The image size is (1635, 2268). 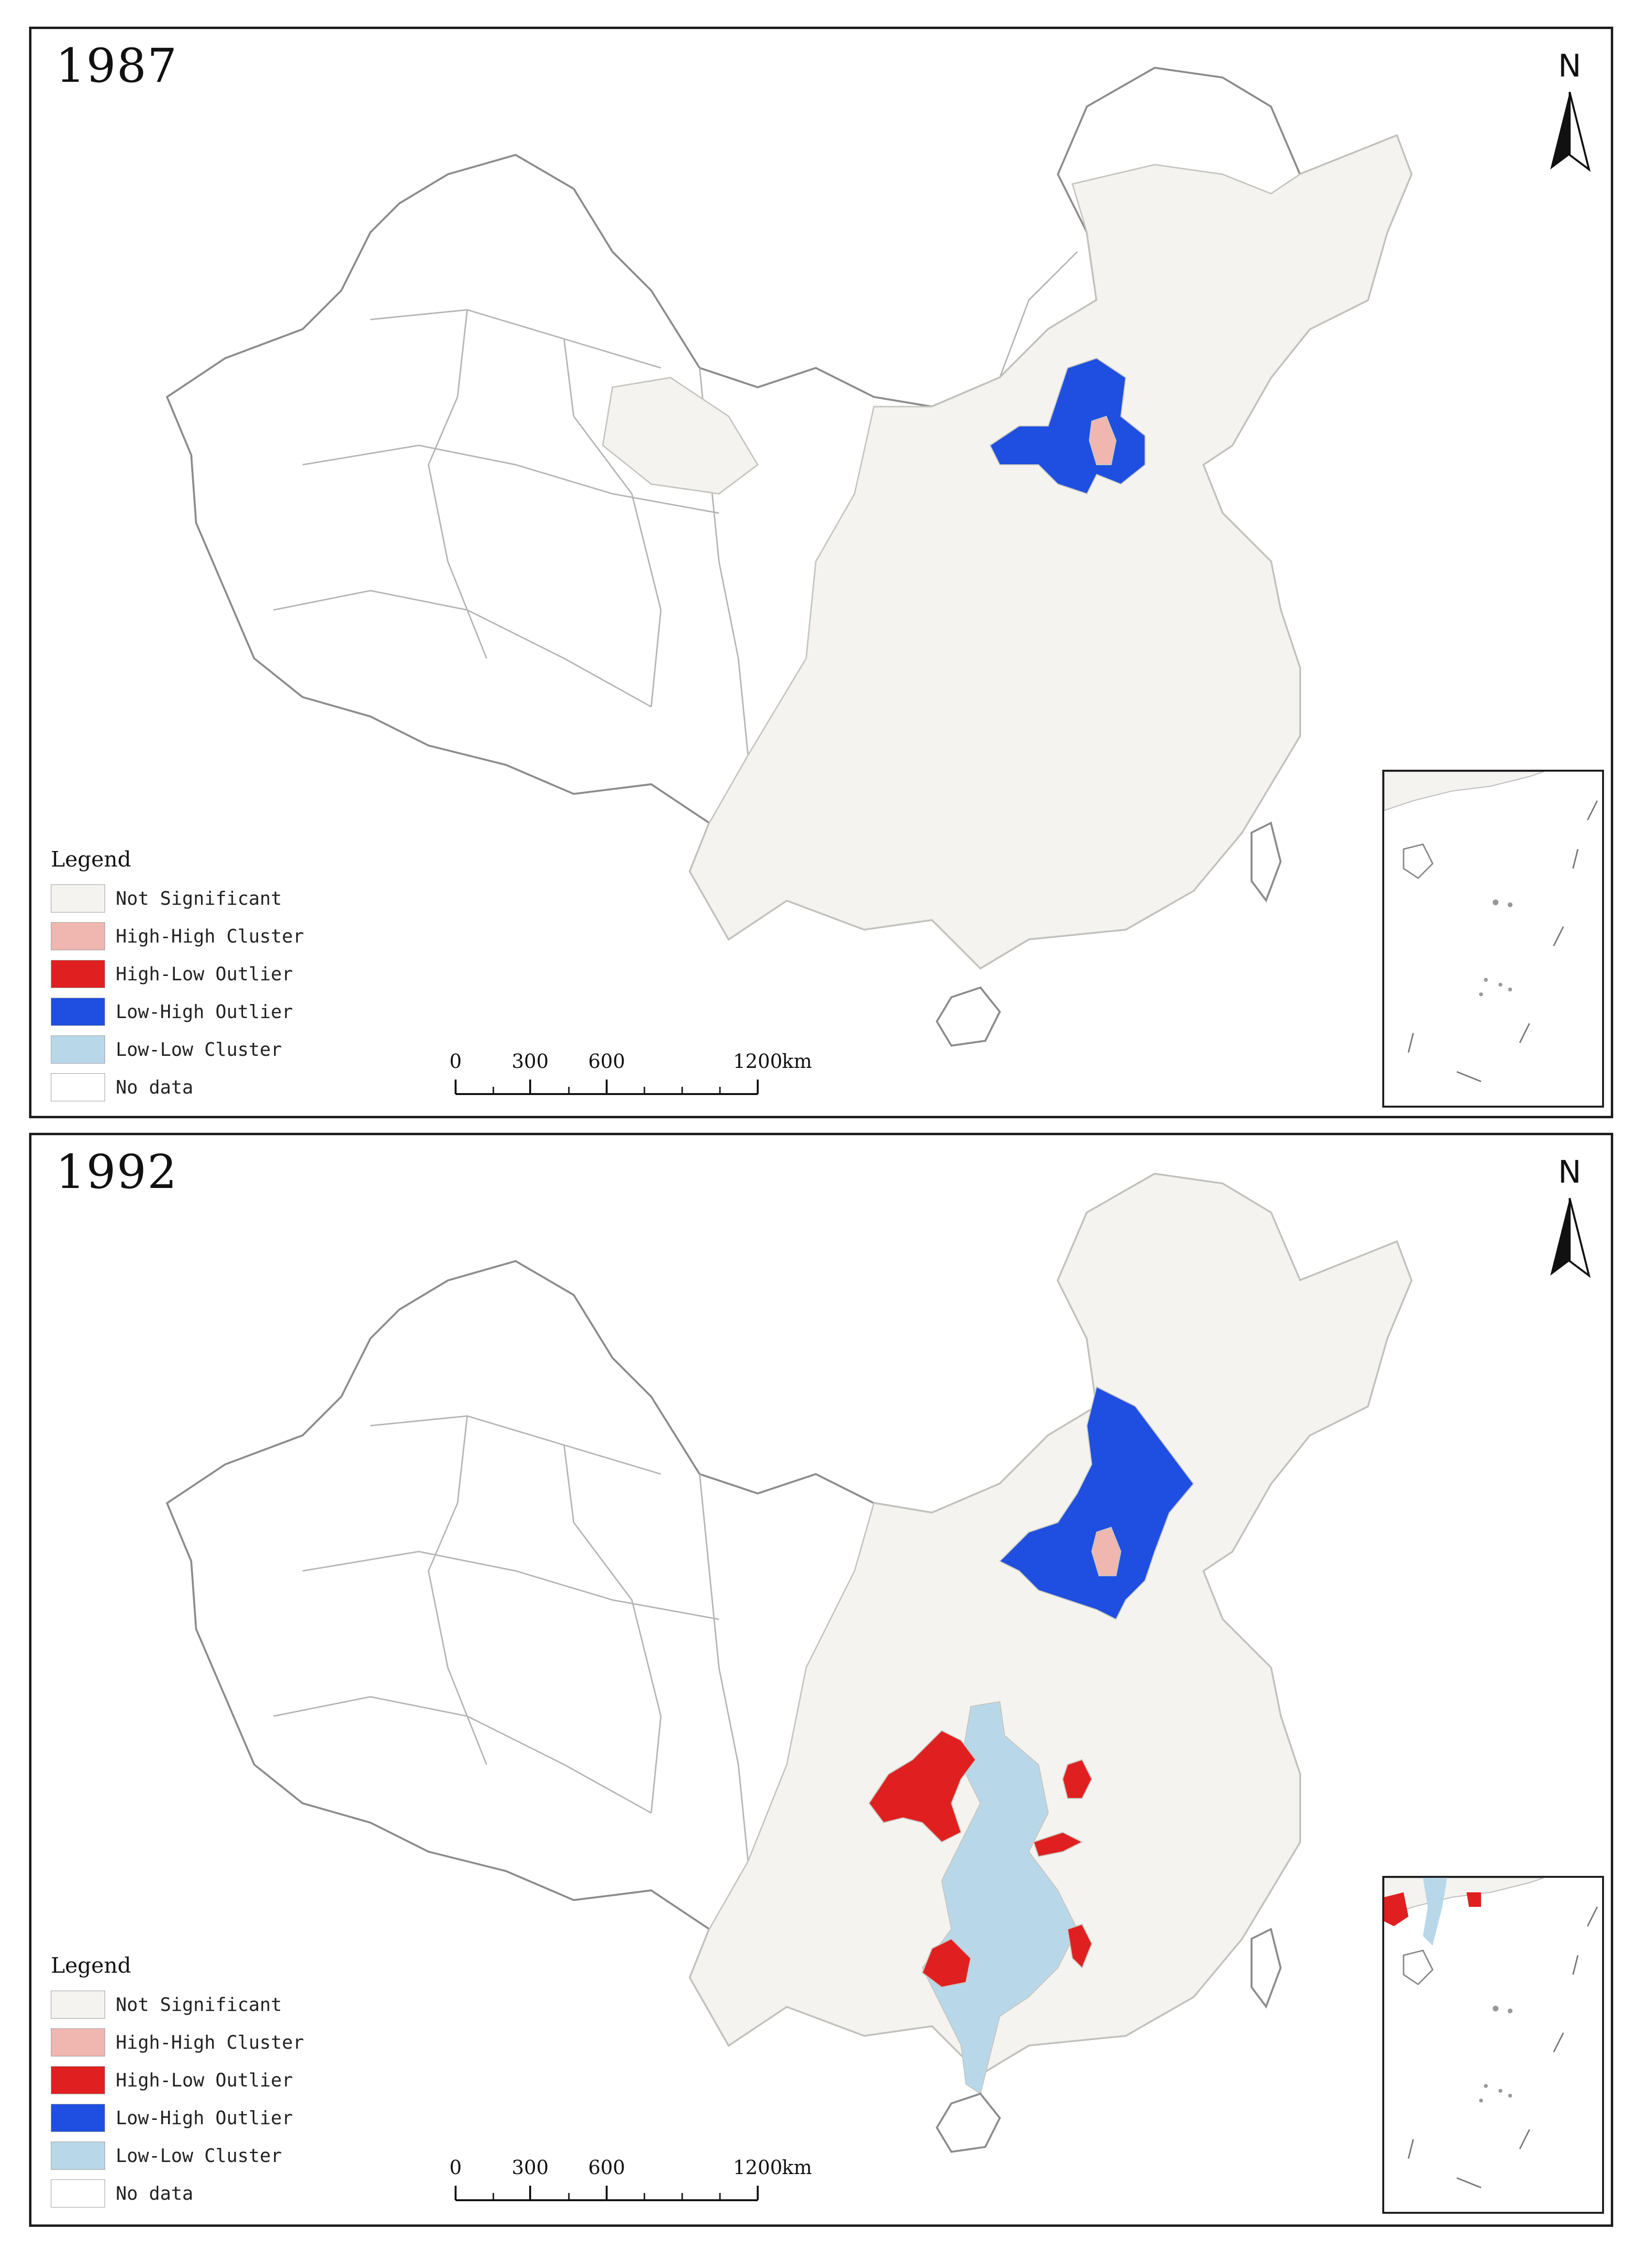 I want to click on region-not-significant, so click(x=680, y=436).